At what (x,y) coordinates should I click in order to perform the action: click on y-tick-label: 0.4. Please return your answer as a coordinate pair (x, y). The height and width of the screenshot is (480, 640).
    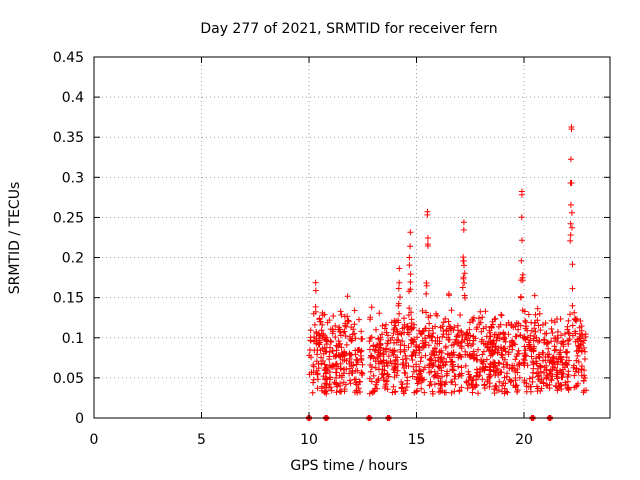
    Looking at the image, I should click on (73, 98).